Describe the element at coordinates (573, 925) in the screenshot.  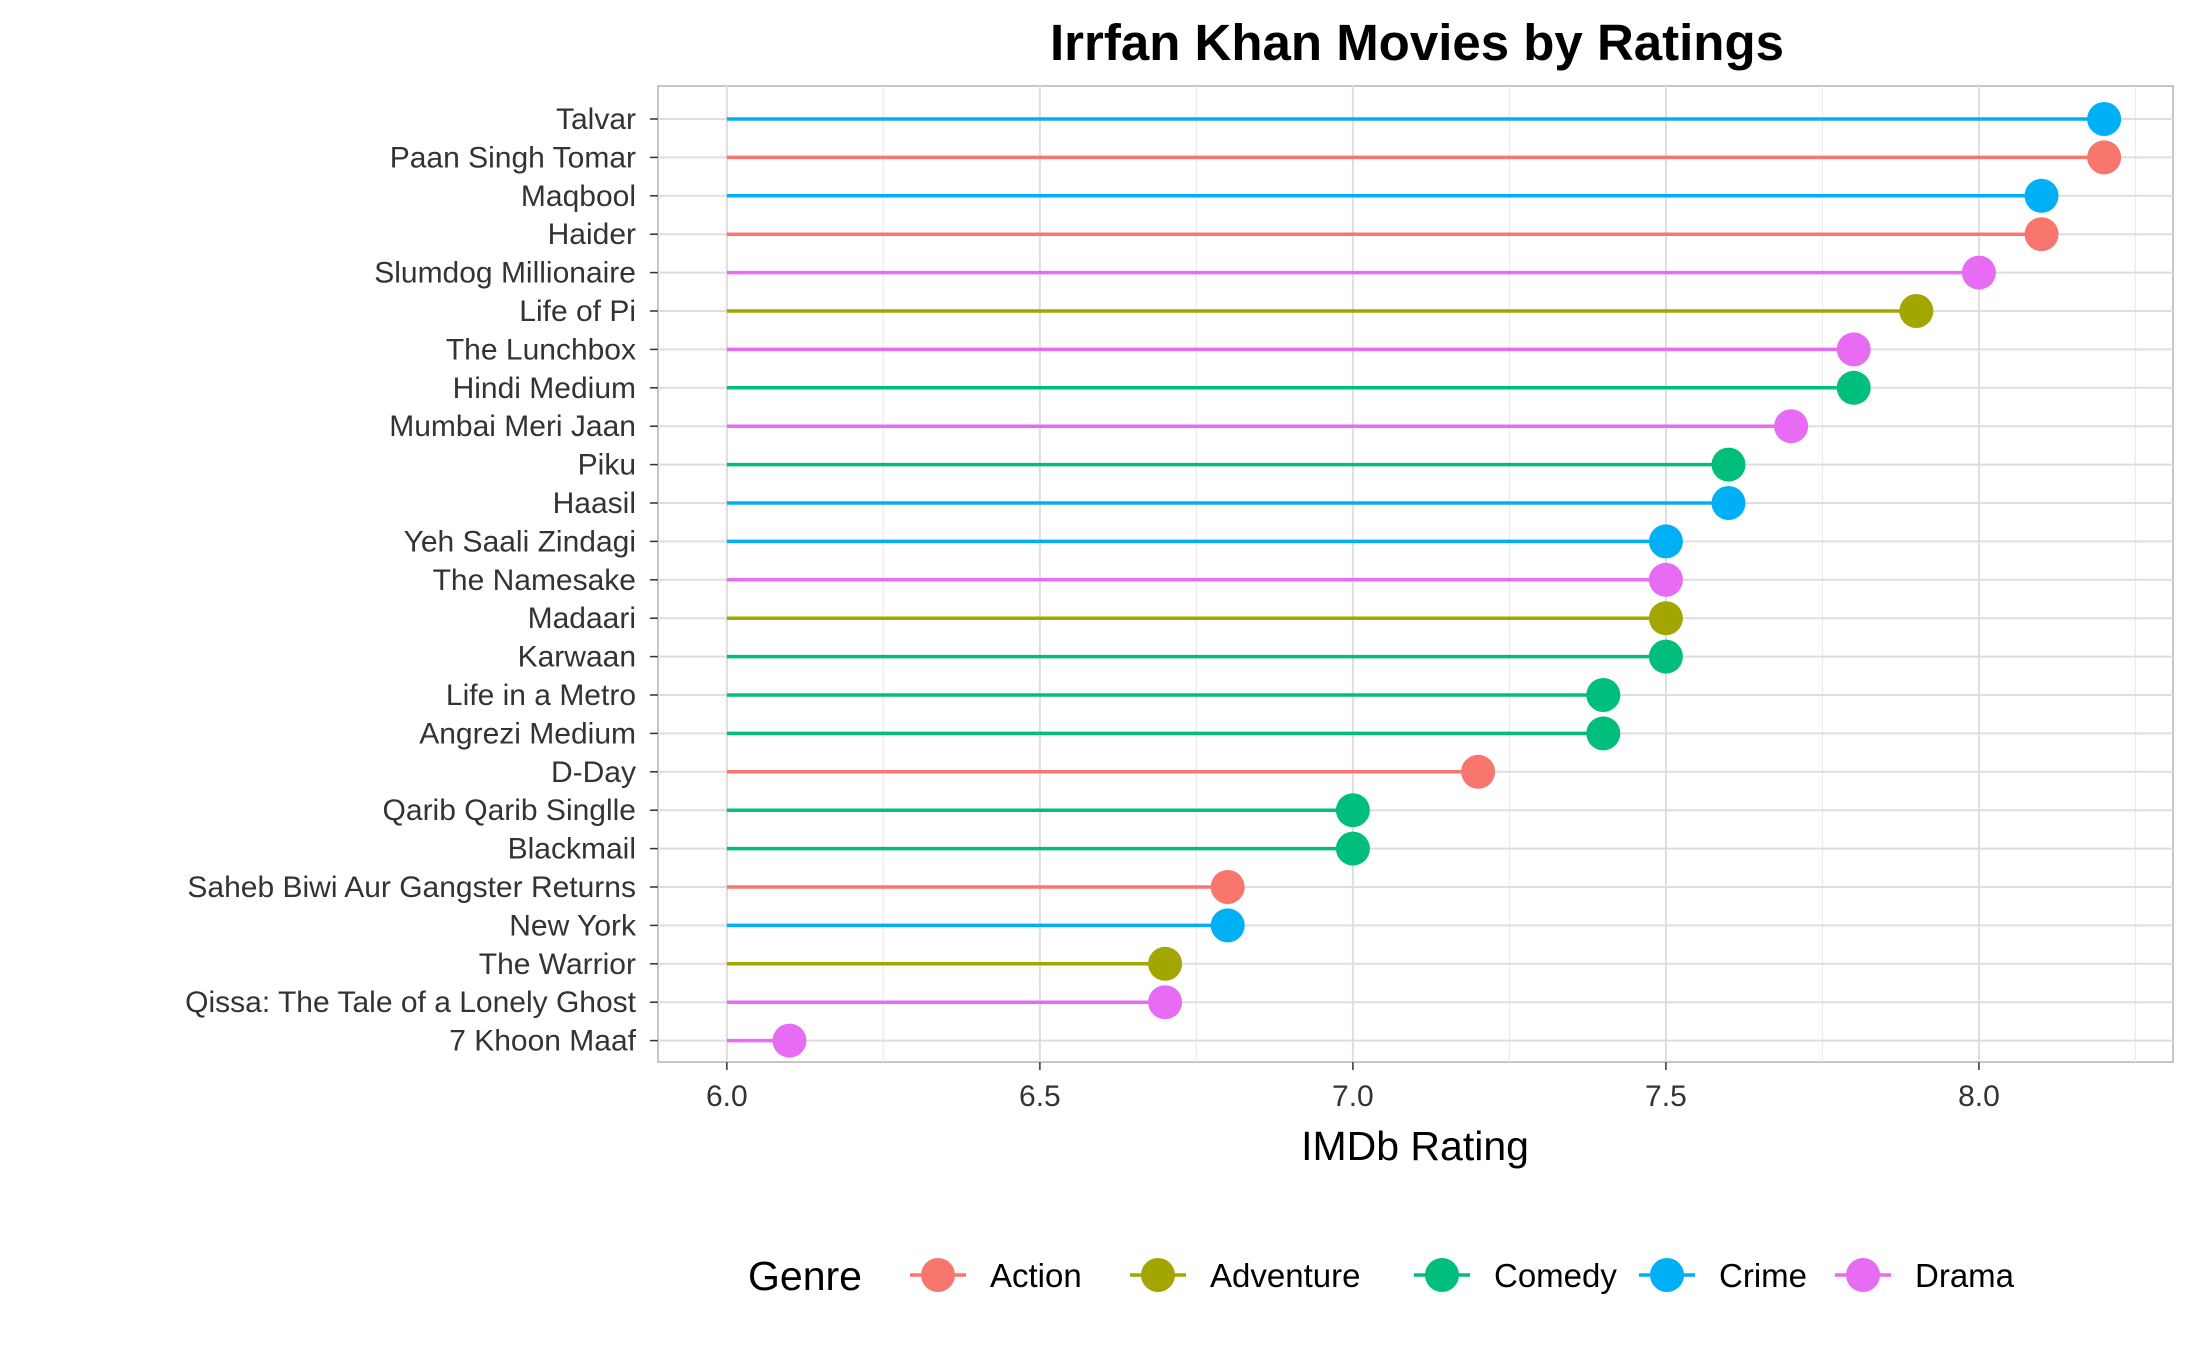
I see `movie-title-label: New York` at that location.